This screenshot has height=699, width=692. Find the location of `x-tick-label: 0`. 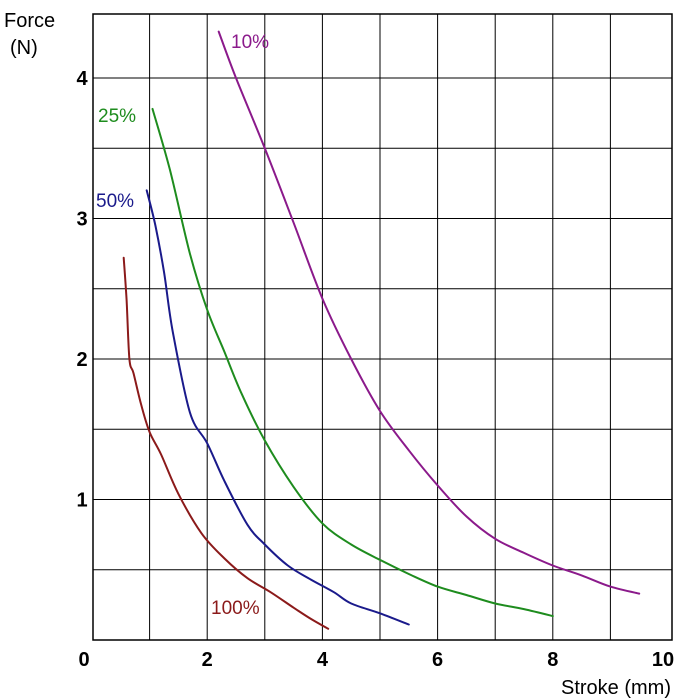

x-tick-label: 0 is located at coordinates (83, 660).